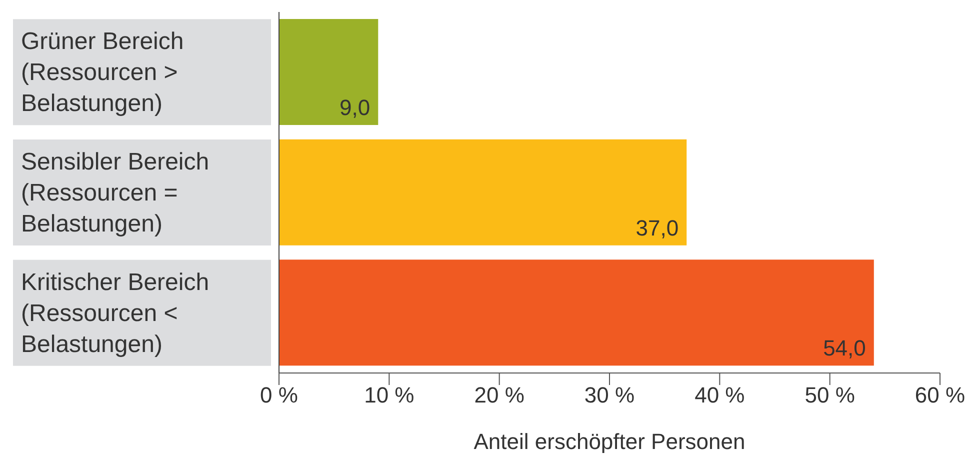 The height and width of the screenshot is (459, 978). I want to click on data-label: 37,0, so click(657, 227).